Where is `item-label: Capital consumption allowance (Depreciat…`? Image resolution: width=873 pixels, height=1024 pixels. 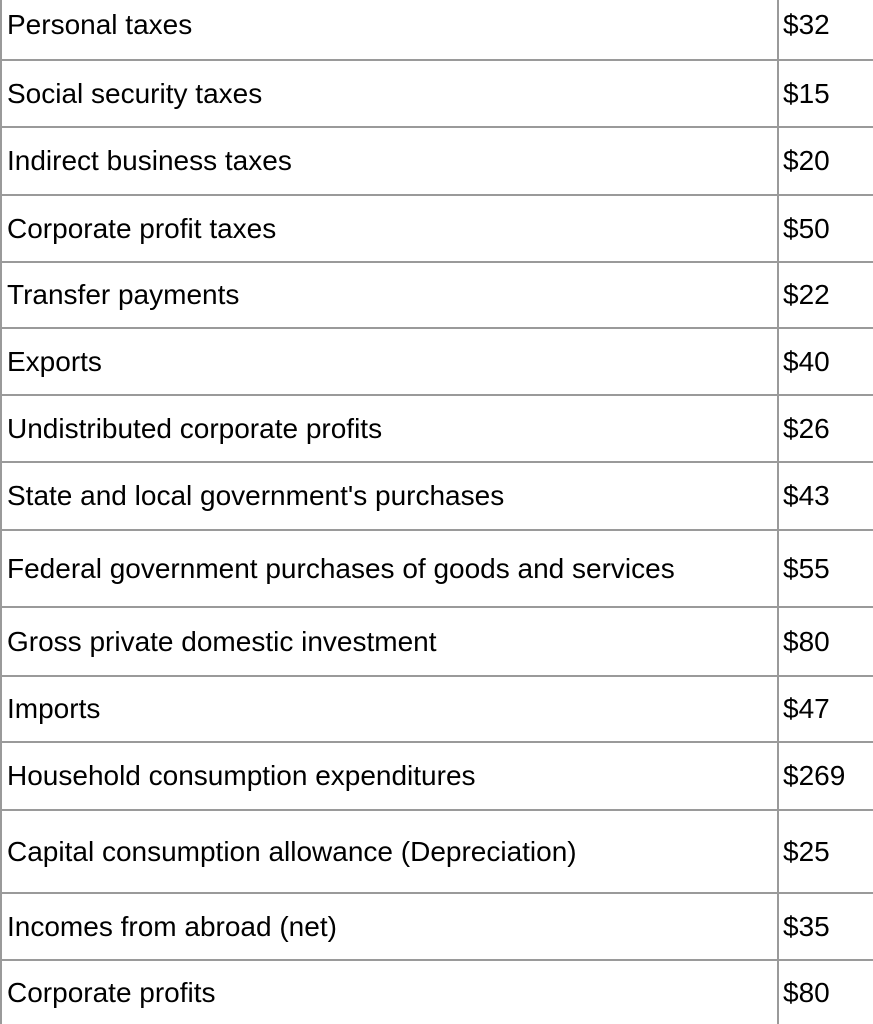 item-label: Capital consumption allowance (Depreciat… is located at coordinates (389, 851).